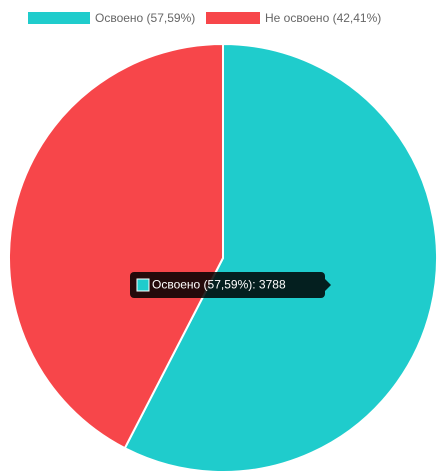 This screenshot has height=473, width=439. What do you see at coordinates (323, 18) in the screenshot?
I see `legend-label: Не освоено (42,41%)` at bounding box center [323, 18].